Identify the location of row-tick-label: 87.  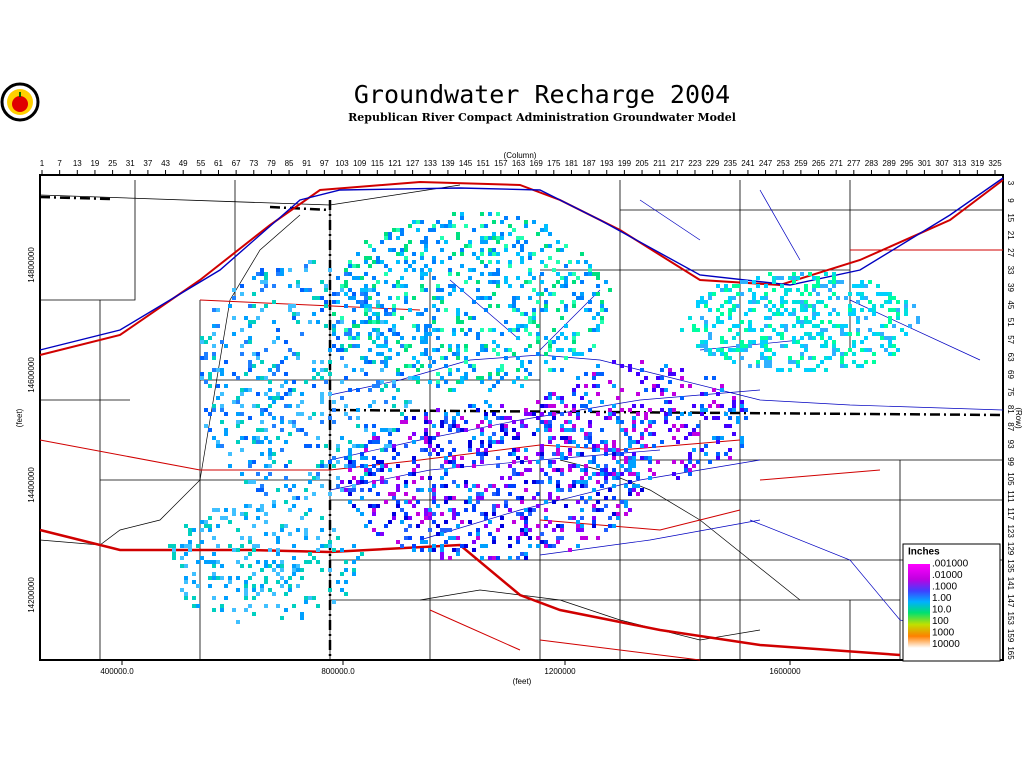
(1010, 426).